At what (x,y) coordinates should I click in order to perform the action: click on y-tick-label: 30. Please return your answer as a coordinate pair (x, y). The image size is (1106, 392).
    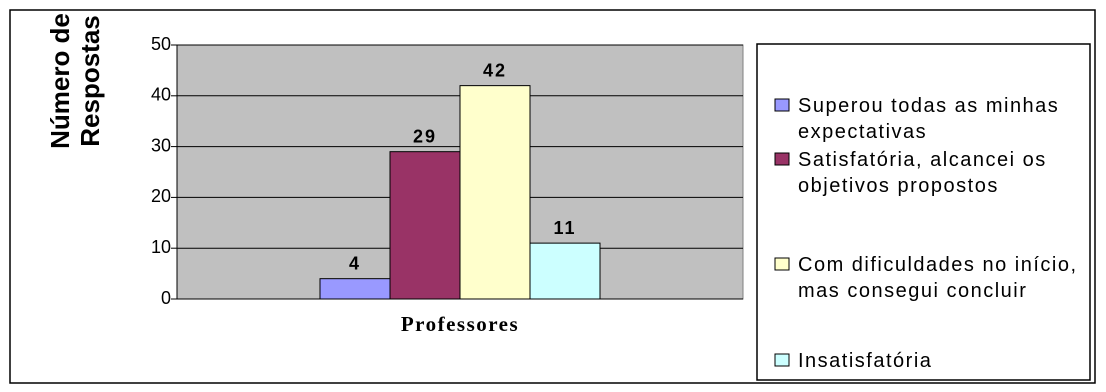
    Looking at the image, I should click on (161, 145).